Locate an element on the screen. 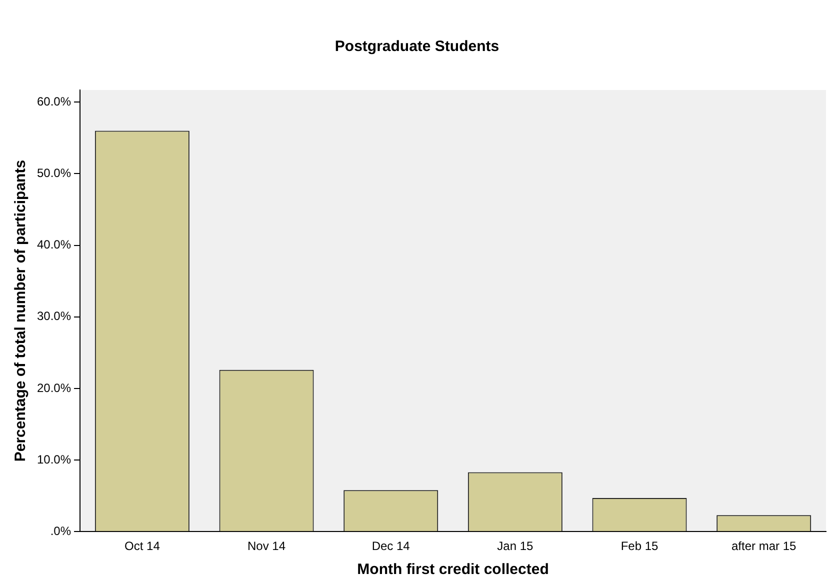 The height and width of the screenshot is (587, 828). y-tick-label: .0% is located at coordinates (61, 531).